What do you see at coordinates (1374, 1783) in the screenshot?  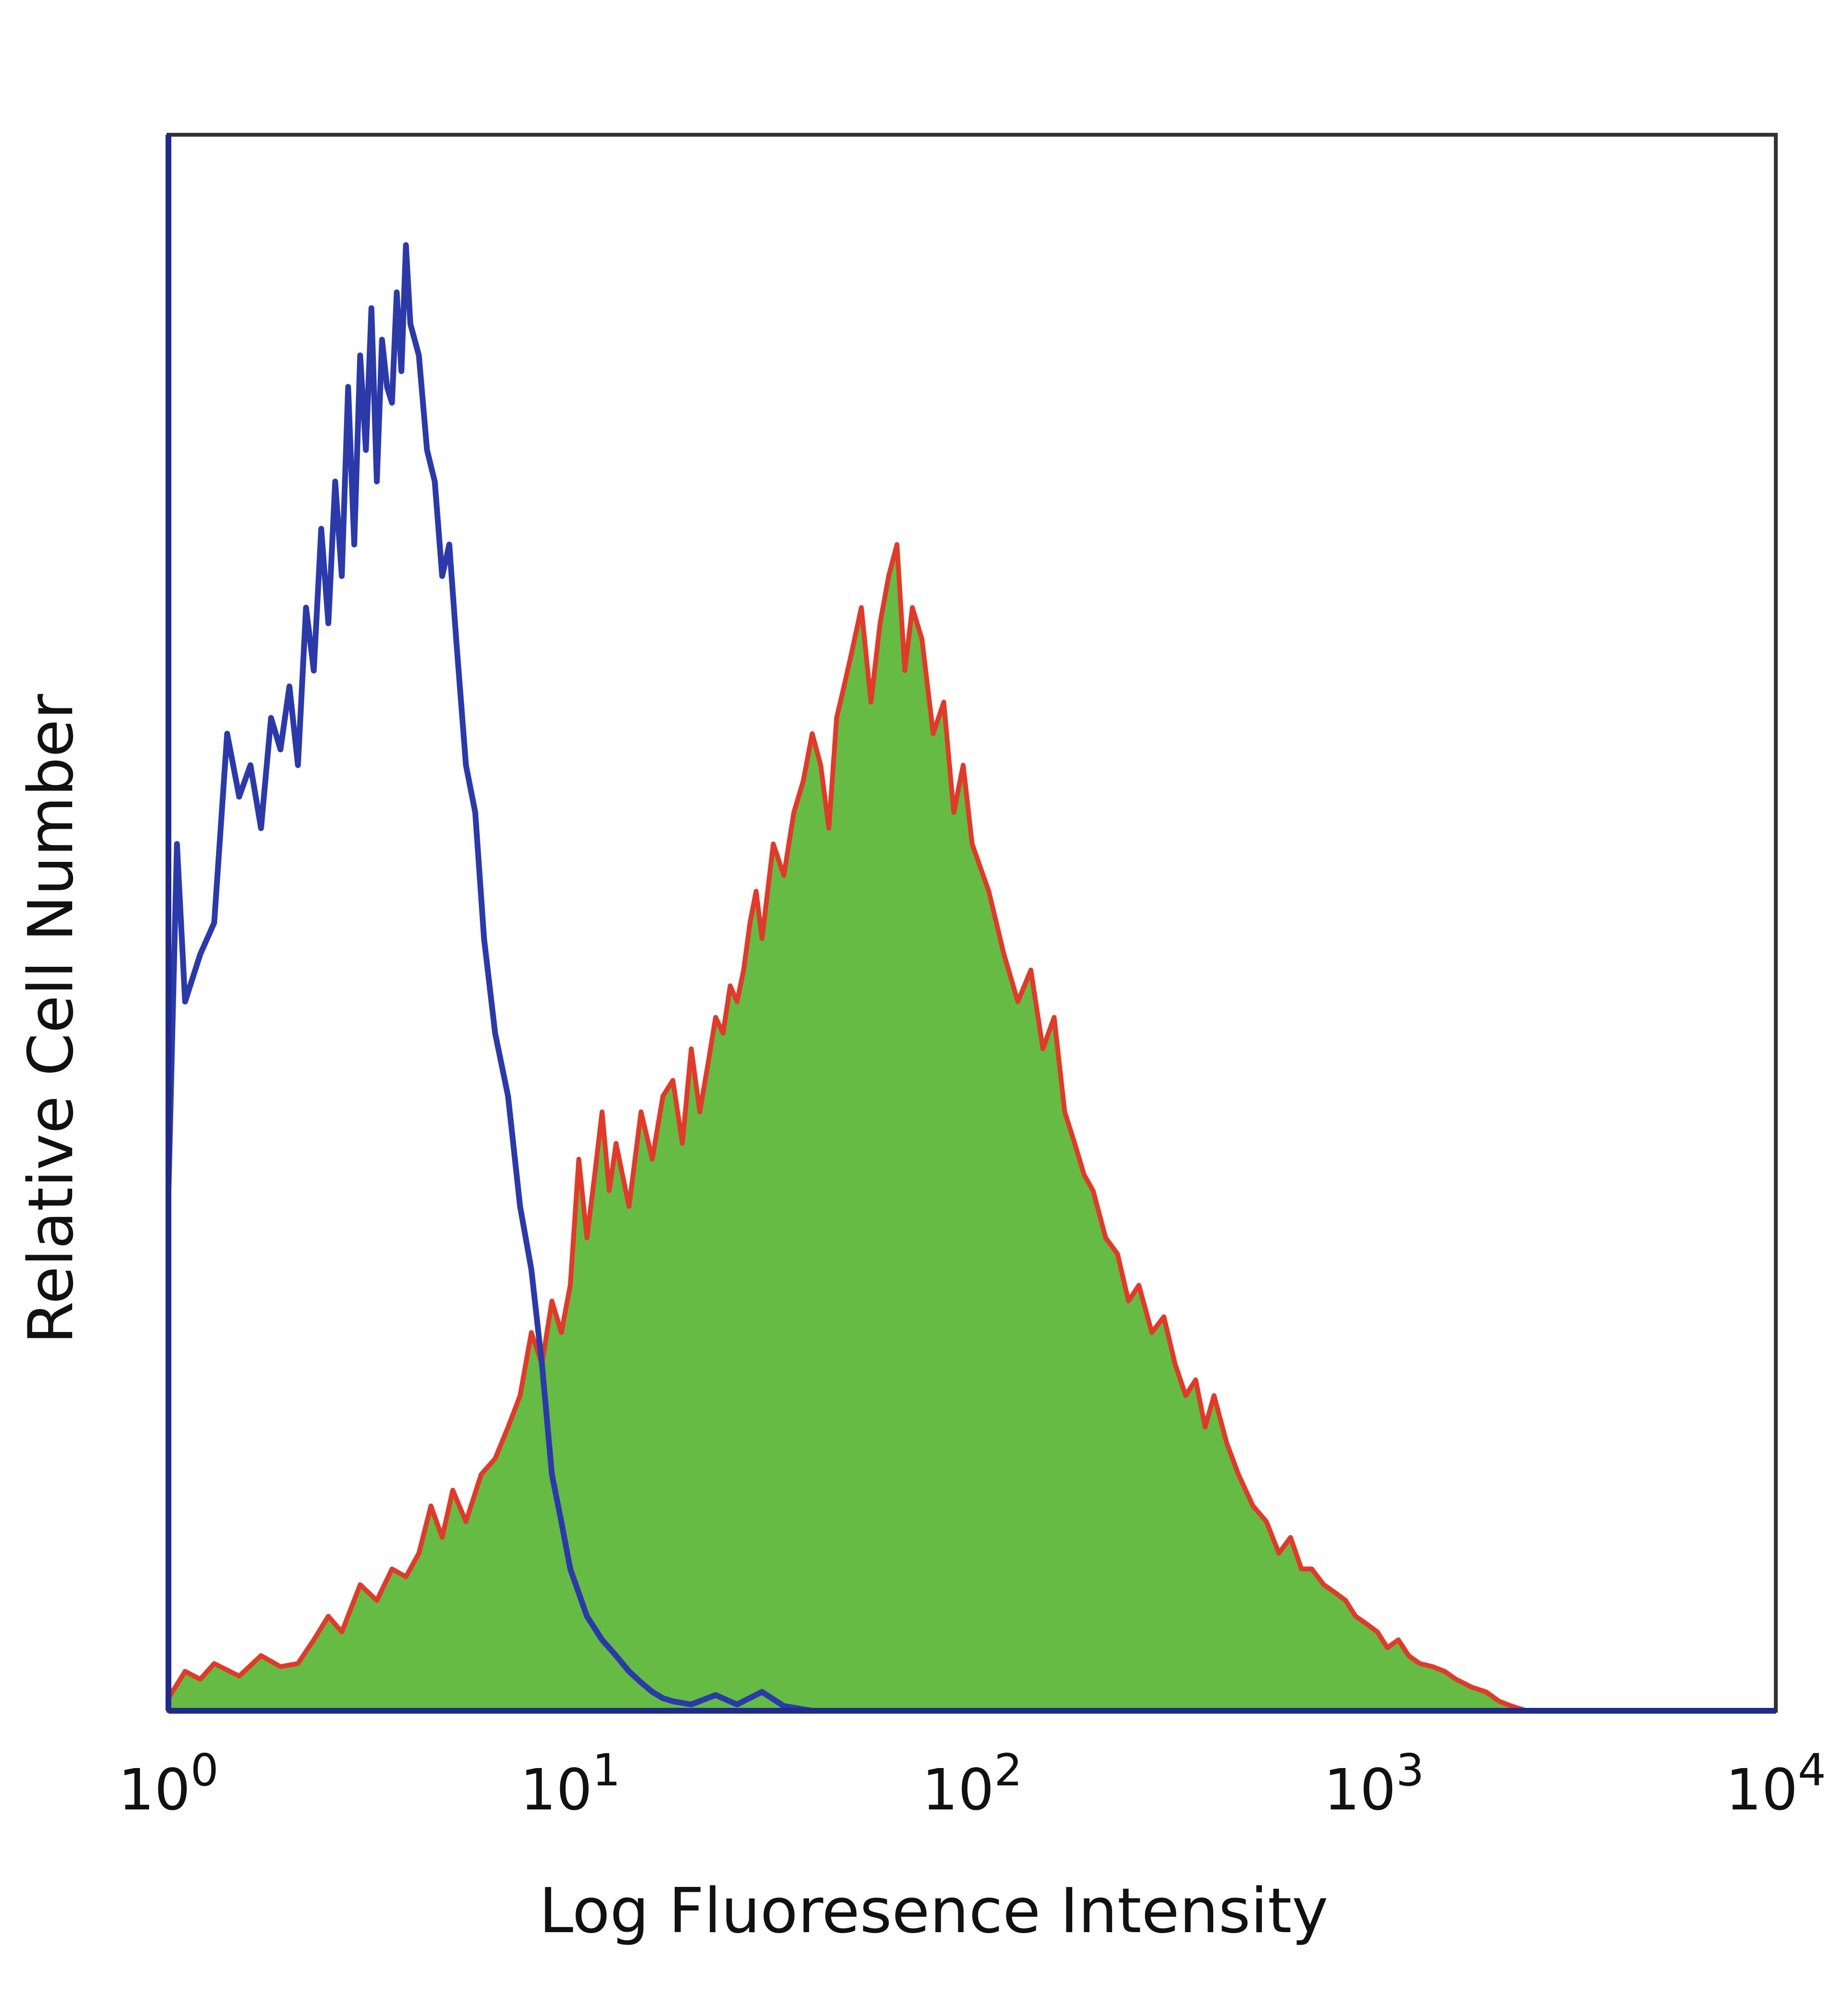 I see `x-tick-label-3: 10³` at bounding box center [1374, 1783].